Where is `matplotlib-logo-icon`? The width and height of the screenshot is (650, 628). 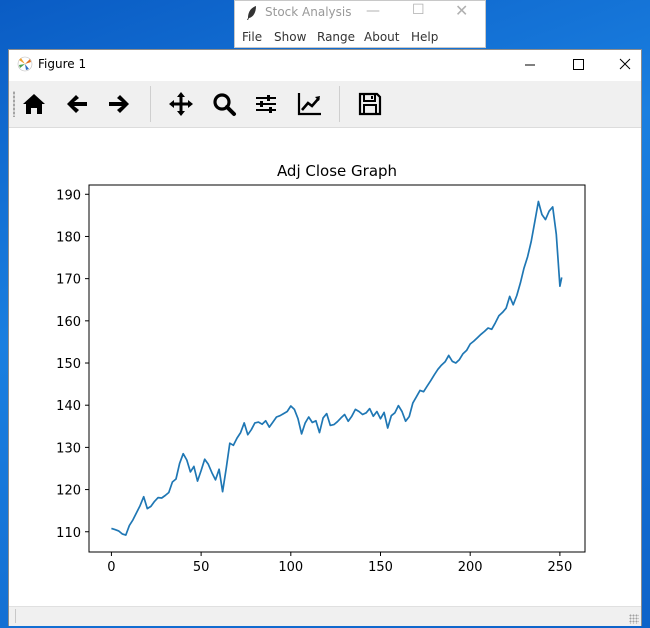
matplotlib-logo-icon is located at coordinates (25, 64).